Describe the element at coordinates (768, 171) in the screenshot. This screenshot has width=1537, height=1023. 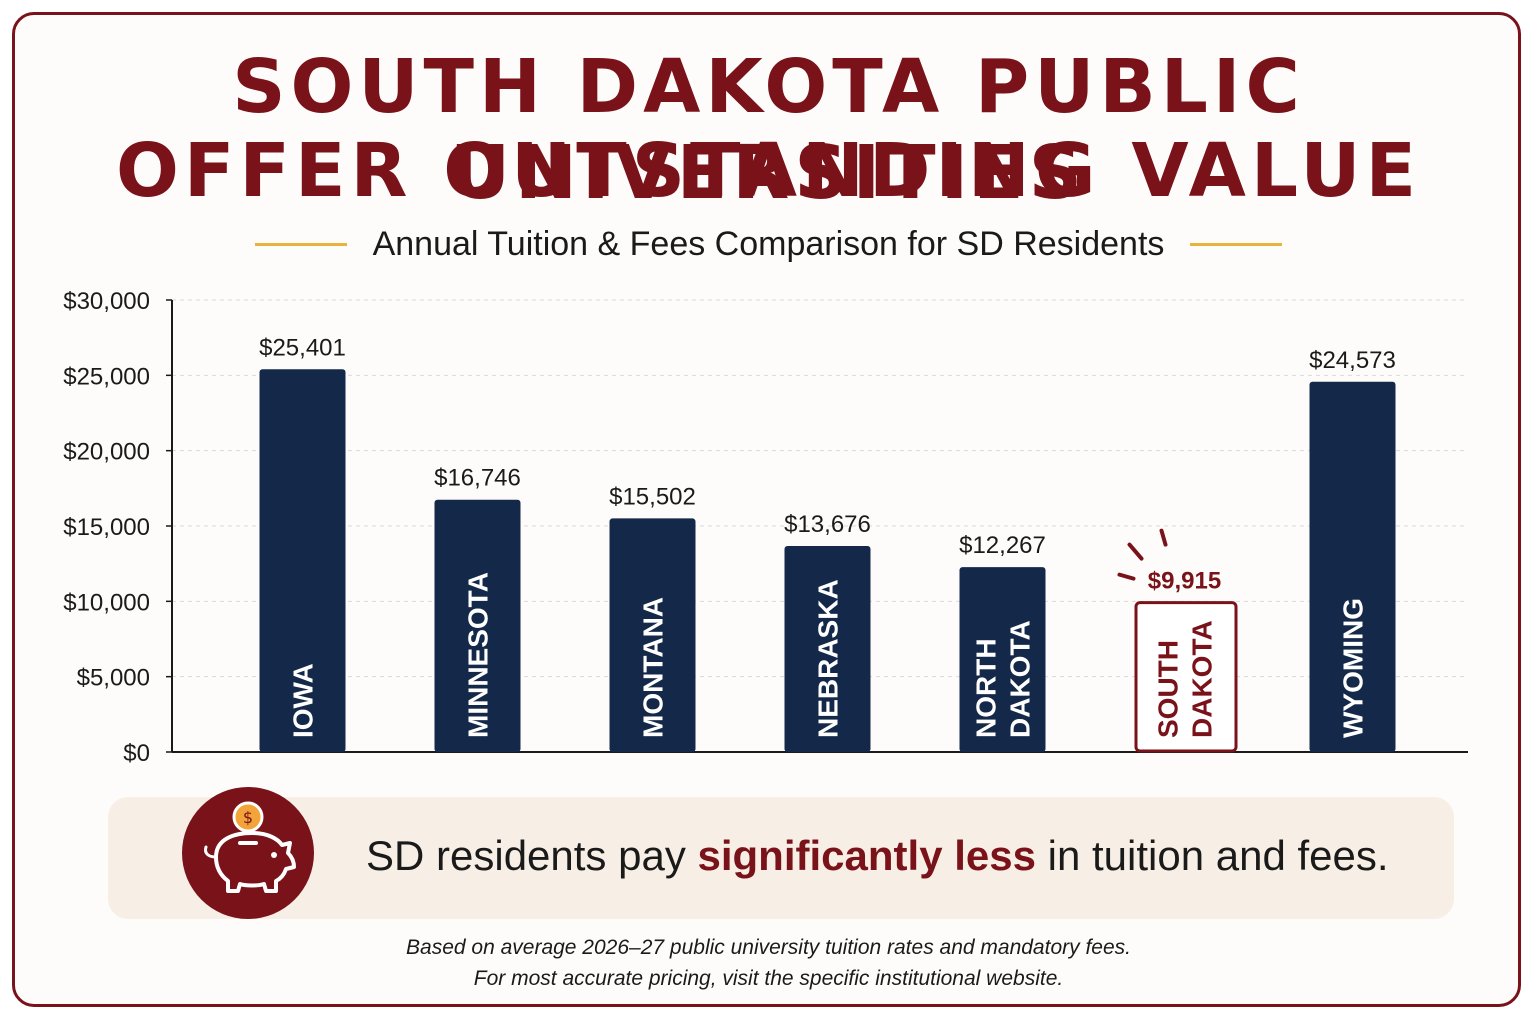
I see `title-line-2: OFFER OUTSTANDING VALUE` at that location.